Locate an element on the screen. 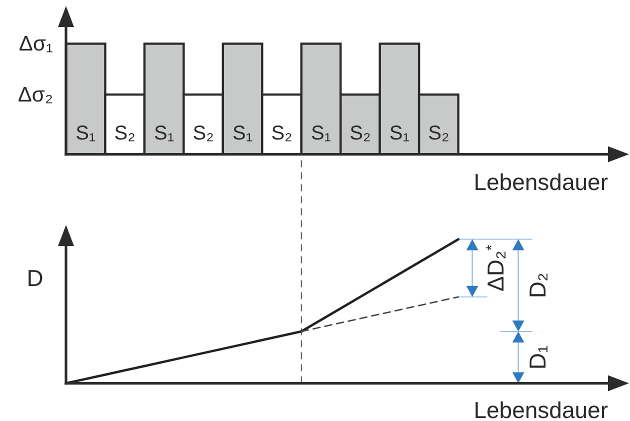 Image resolution: width=630 pixels, height=421 pixels. text: Δσ₁ is located at coordinates (35, 44).